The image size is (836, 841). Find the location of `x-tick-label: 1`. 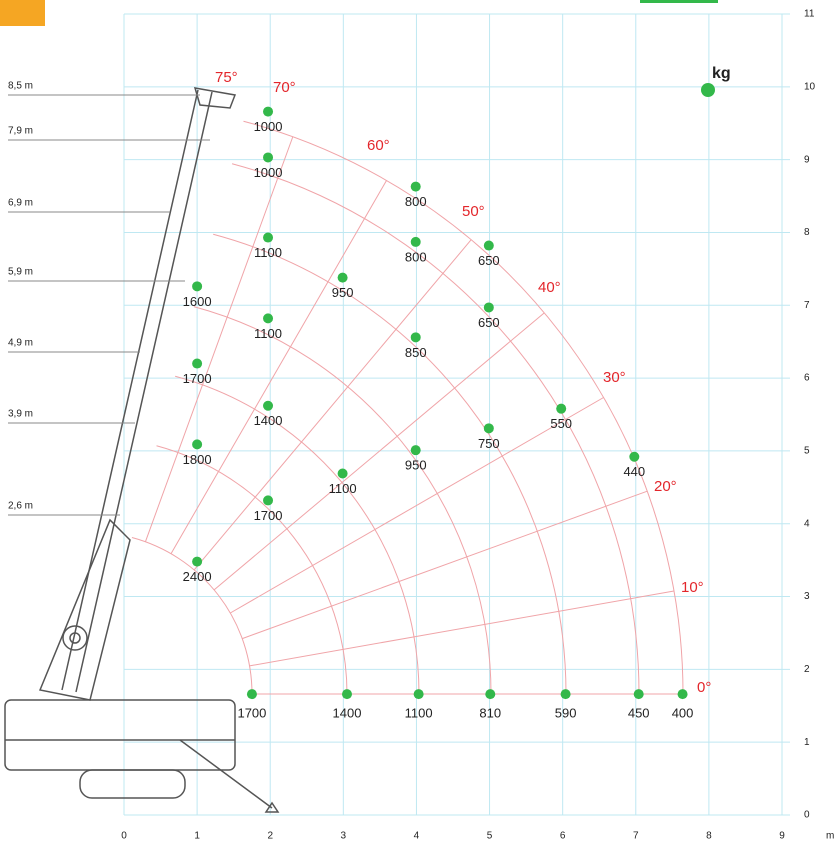

x-tick-label: 1 is located at coordinates (197, 836).